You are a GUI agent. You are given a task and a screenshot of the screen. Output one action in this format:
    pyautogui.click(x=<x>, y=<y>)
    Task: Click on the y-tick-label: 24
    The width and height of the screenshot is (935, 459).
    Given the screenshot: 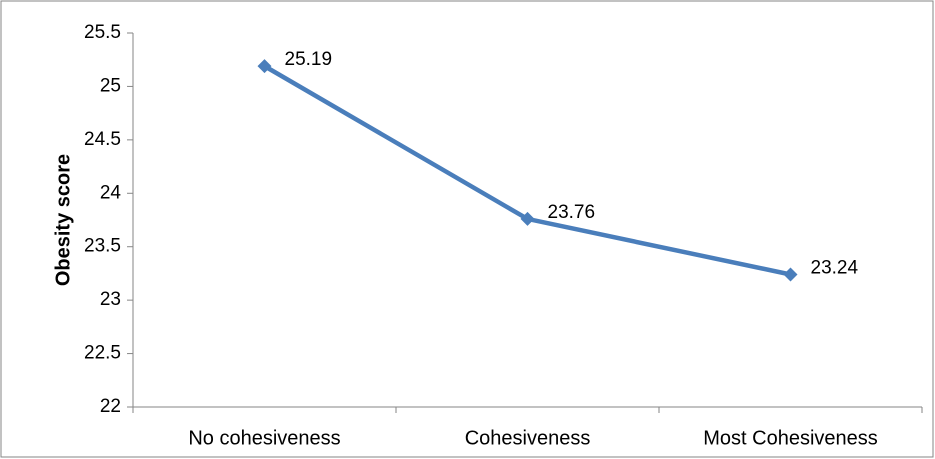 What is the action you would take?
    pyautogui.click(x=111, y=192)
    